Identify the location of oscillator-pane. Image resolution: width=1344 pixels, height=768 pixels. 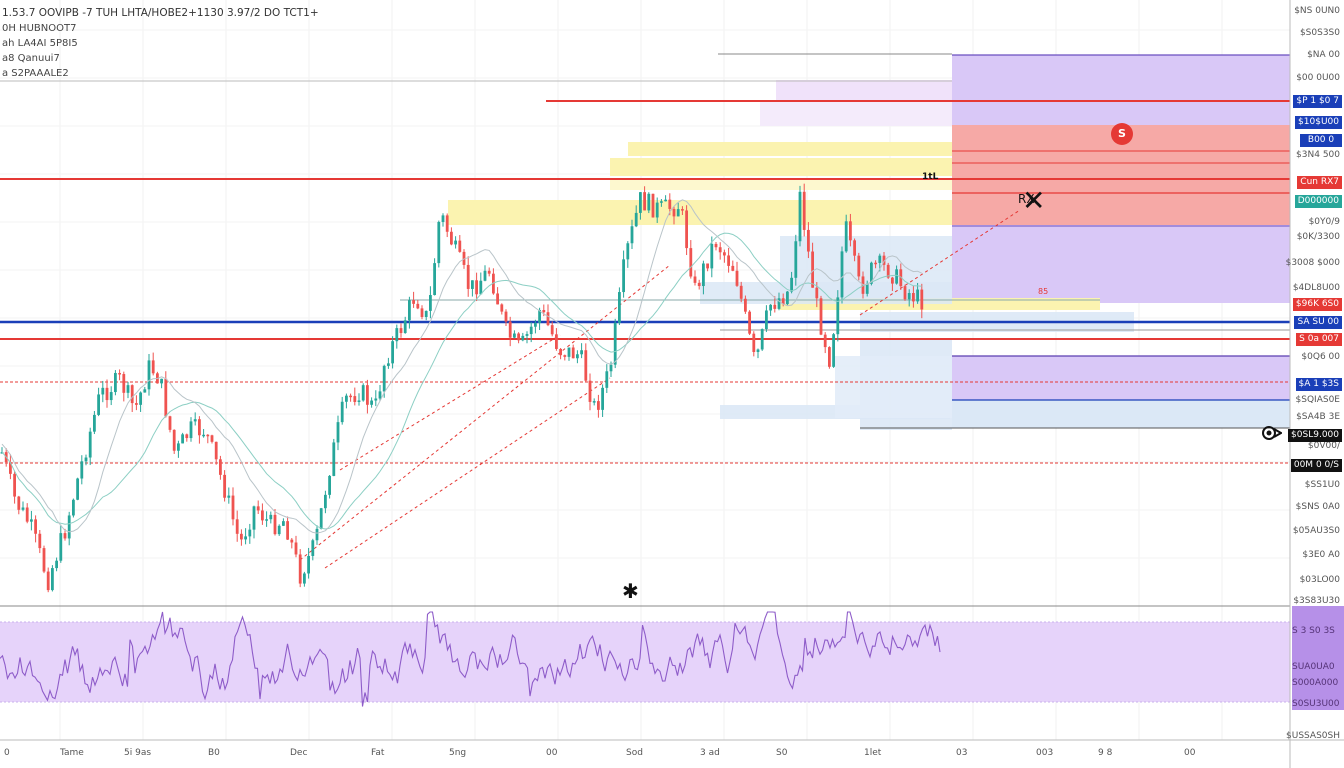
(645, 656).